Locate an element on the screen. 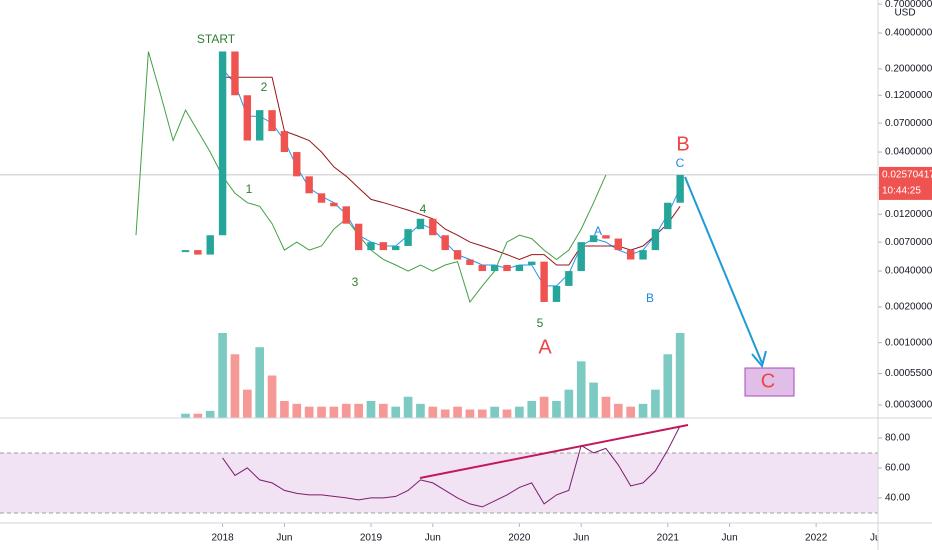 The image size is (932, 550). rsi-line is located at coordinates (451, 466).